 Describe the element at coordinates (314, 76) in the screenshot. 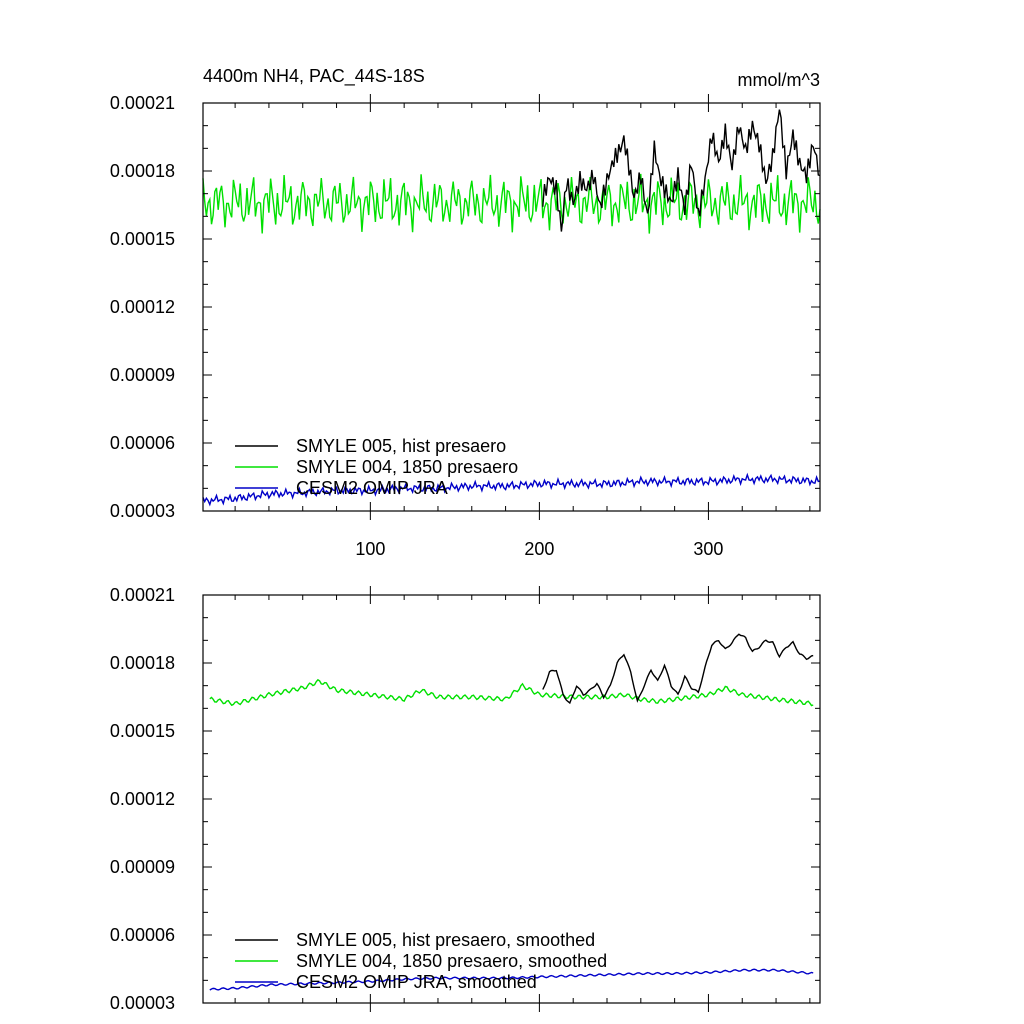

I see `chart-title: 4400m NH4, PAC_44S-18S` at that location.